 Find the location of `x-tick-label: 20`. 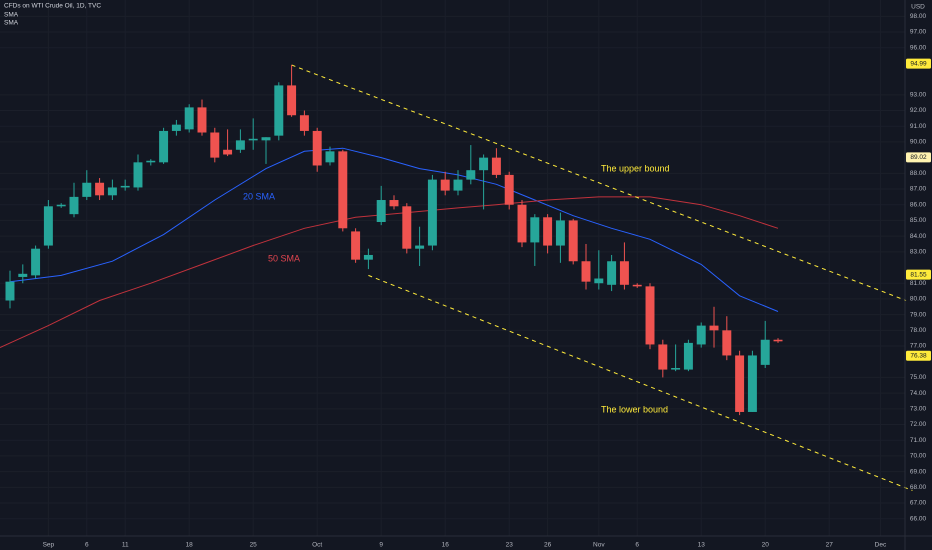

x-tick-label: 20 is located at coordinates (766, 545).